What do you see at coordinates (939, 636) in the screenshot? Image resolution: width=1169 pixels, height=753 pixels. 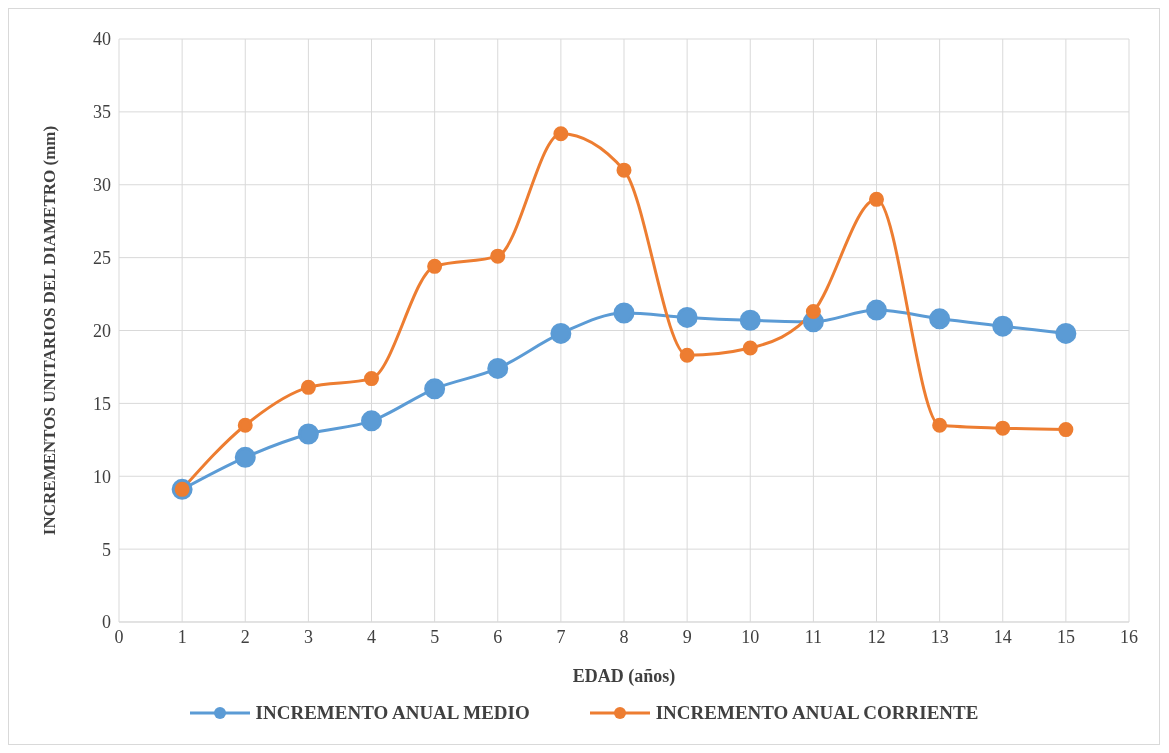 I see `x-tick-label: 13` at bounding box center [939, 636].